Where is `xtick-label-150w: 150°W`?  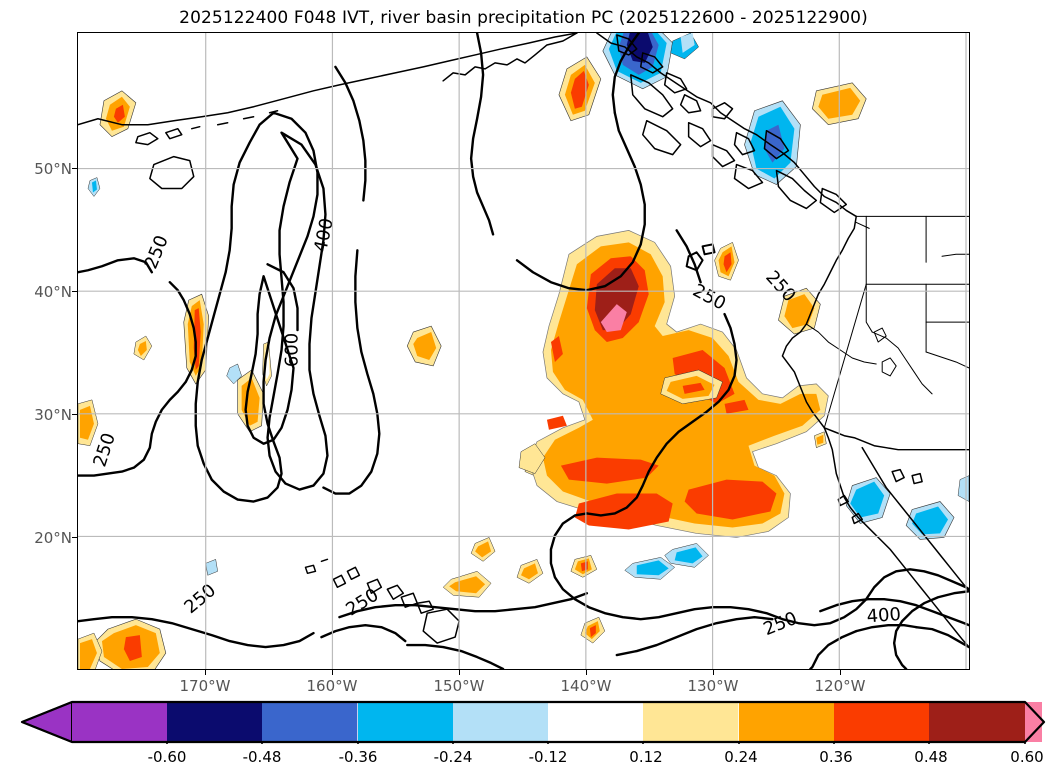 xtick-label-150w: 150°W is located at coordinates (459, 686).